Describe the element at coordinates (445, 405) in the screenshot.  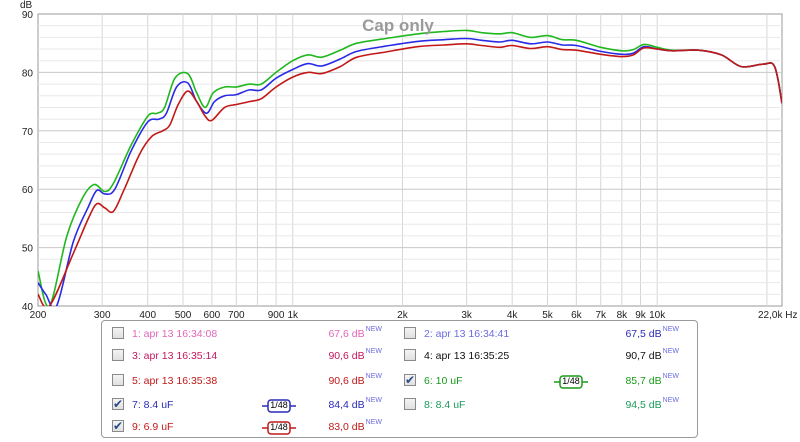
I see `legend-item-label: 8: 8.4 uF` at that location.